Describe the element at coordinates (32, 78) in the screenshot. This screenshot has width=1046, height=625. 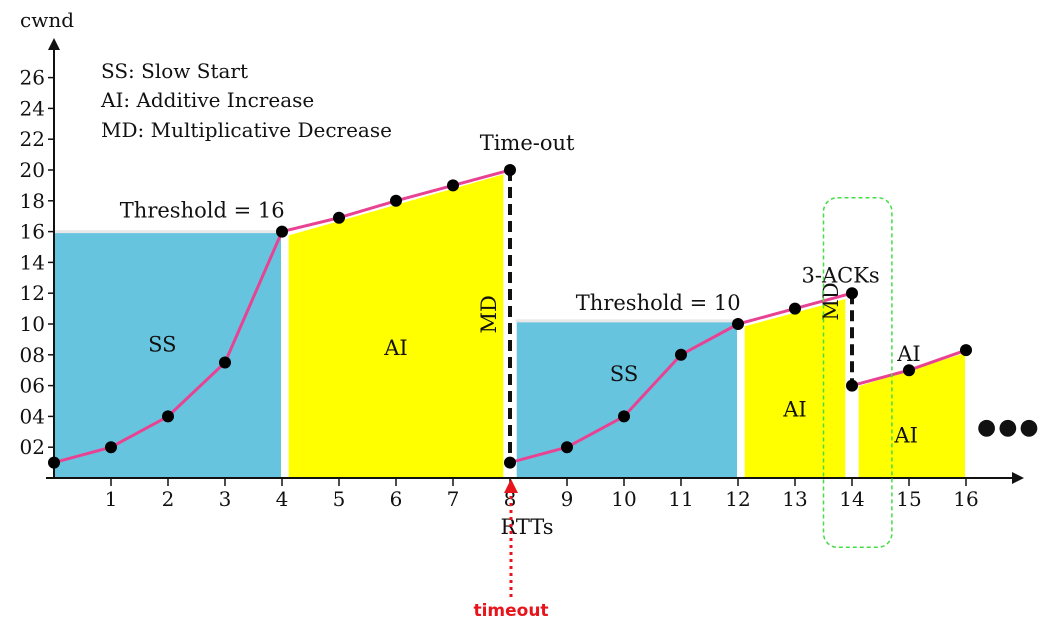
I see `y-tick-label-26: 26` at that location.